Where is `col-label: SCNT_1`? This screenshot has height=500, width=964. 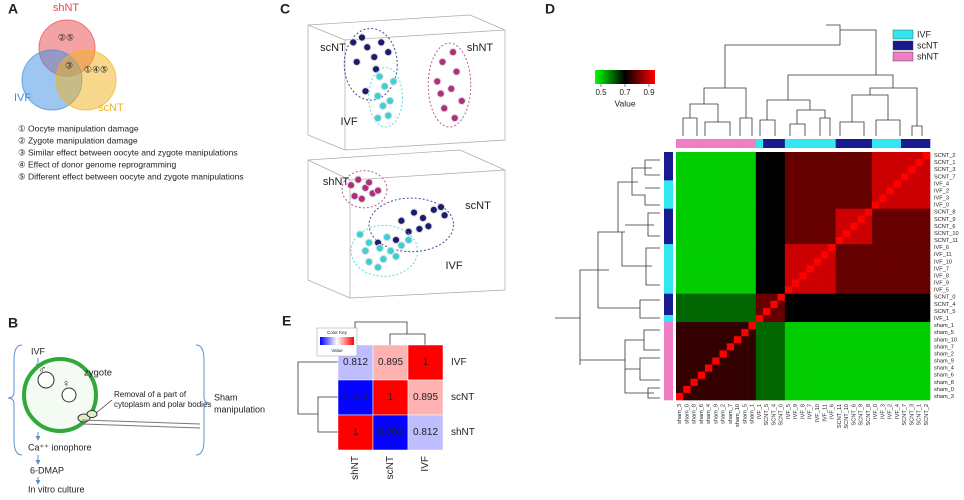
col-label: SCNT_1 is located at coordinates (920, 414).